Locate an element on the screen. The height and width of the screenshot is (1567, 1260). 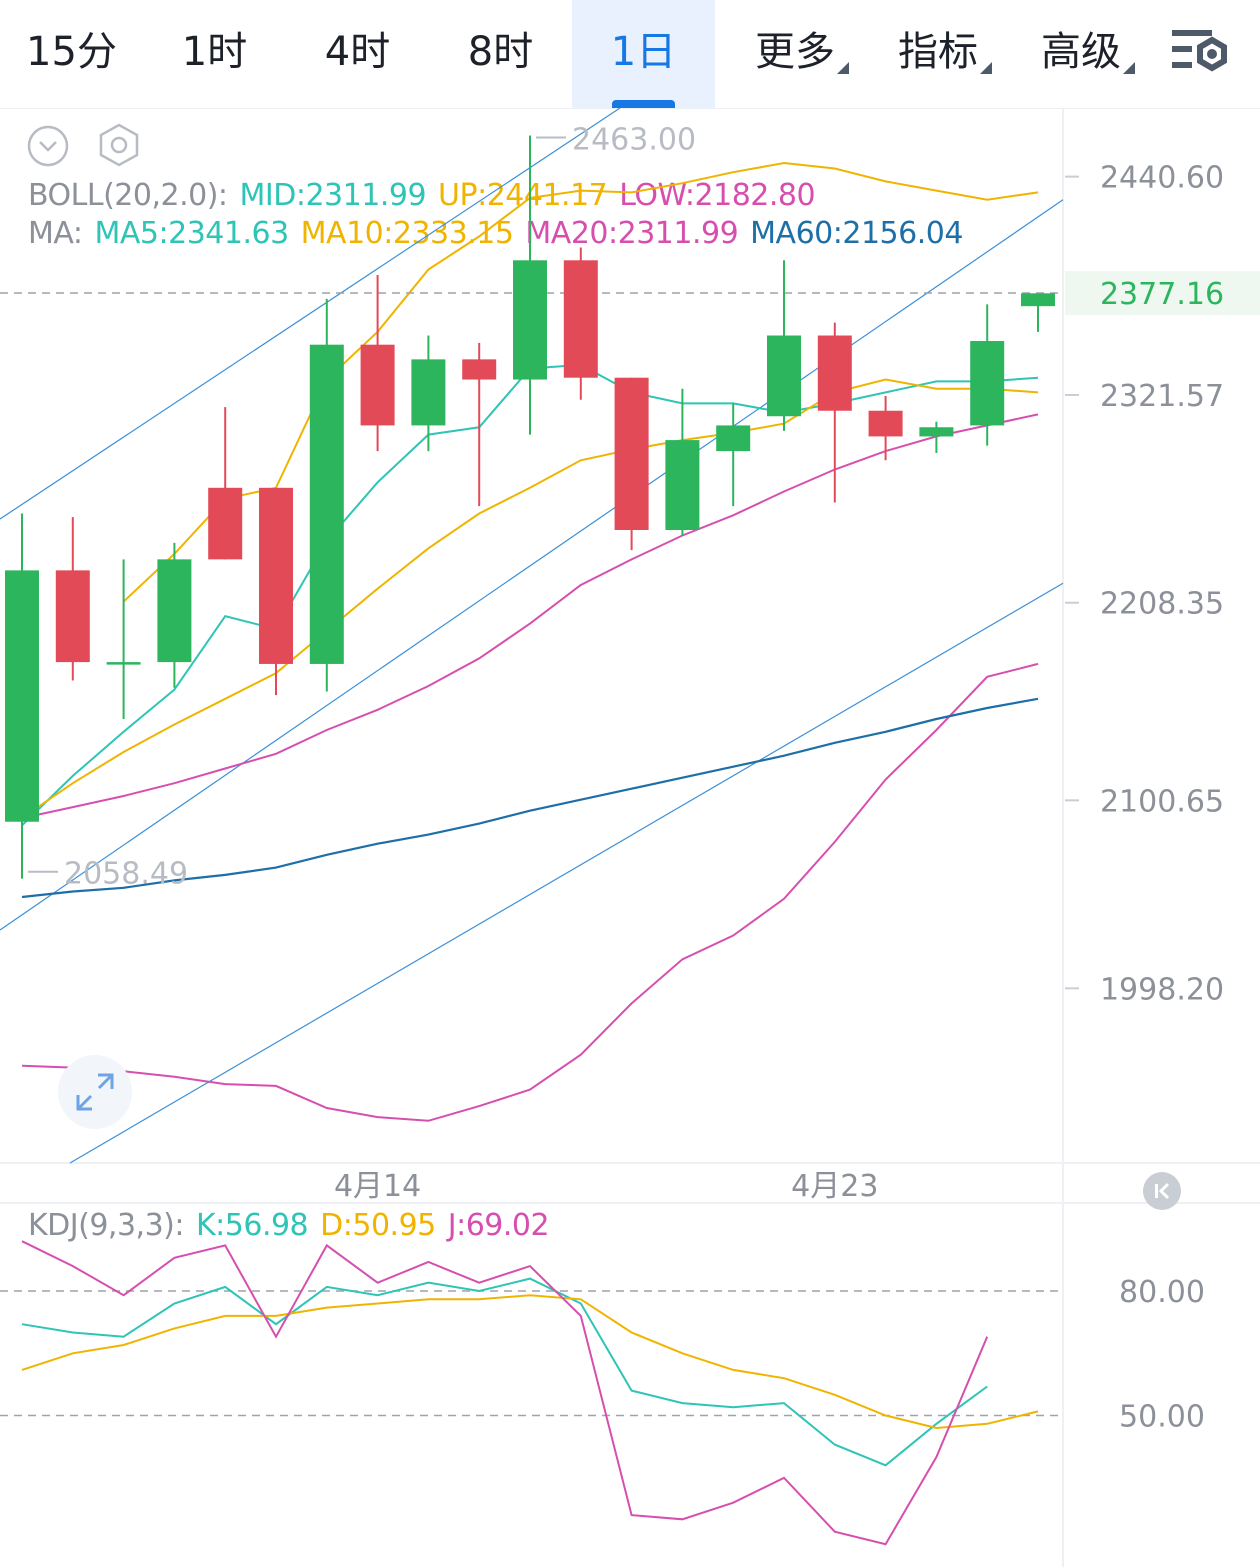
boll-up-value: UP:2441.17 is located at coordinates (523, 195).